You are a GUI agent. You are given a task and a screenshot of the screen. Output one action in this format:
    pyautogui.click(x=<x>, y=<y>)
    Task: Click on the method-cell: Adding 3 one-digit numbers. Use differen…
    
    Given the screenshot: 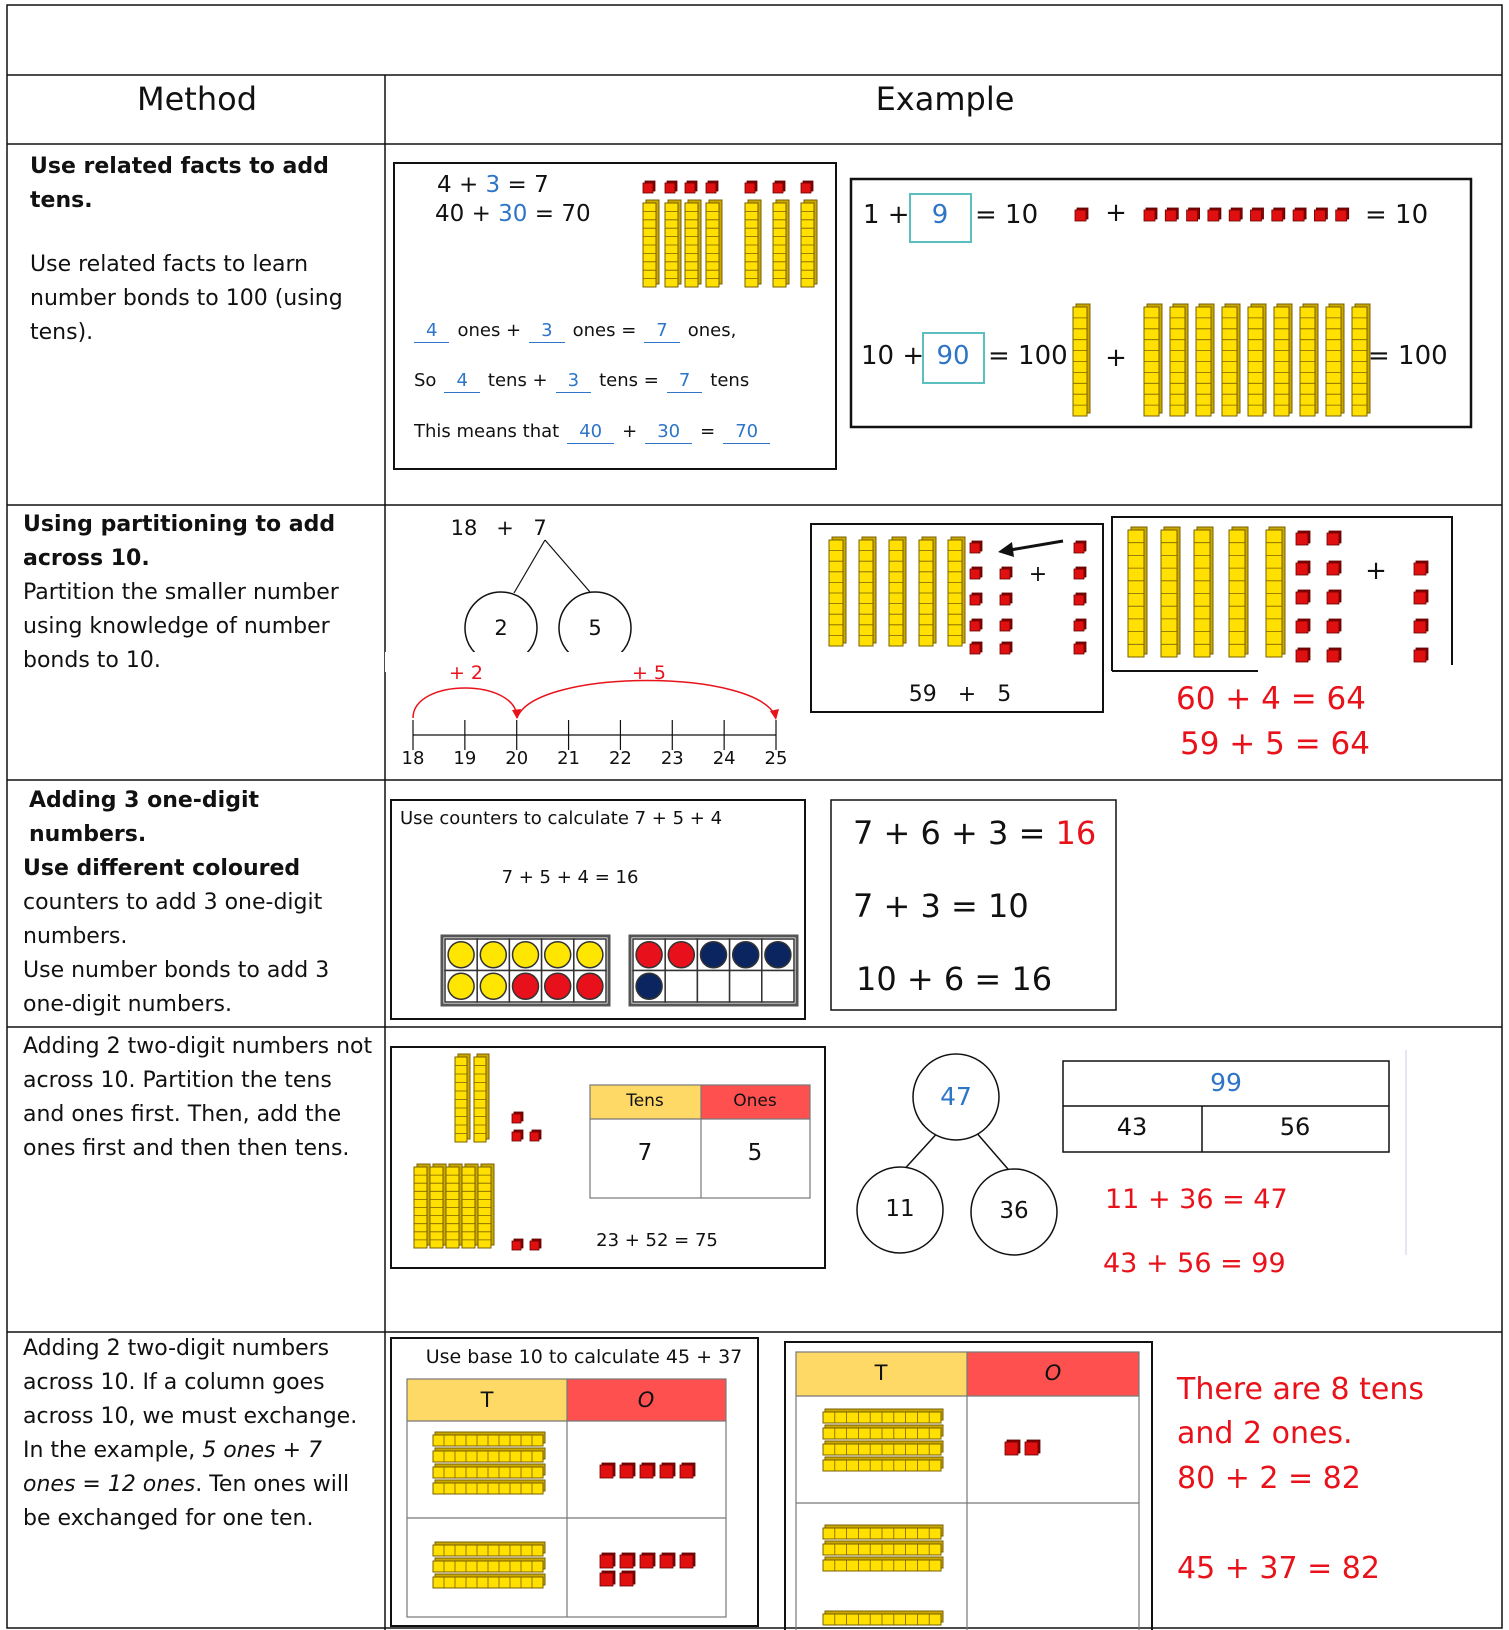 What is the action you would take?
    pyautogui.click(x=198, y=903)
    